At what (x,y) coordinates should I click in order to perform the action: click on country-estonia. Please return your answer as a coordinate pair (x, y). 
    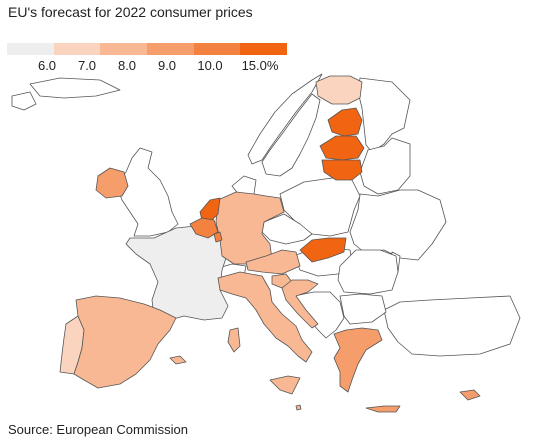
    Looking at the image, I should click on (345, 122).